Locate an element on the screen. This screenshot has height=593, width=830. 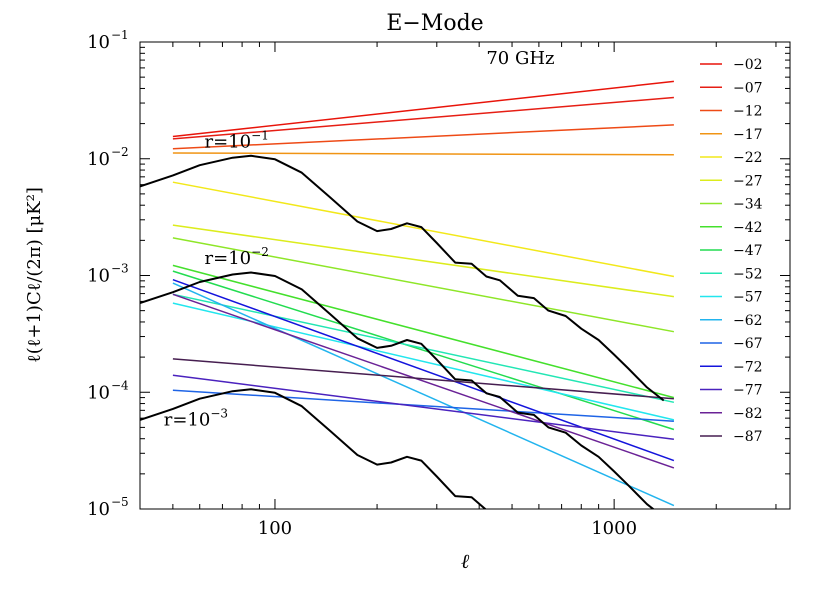
legend-label: −52 is located at coordinates (748, 274).